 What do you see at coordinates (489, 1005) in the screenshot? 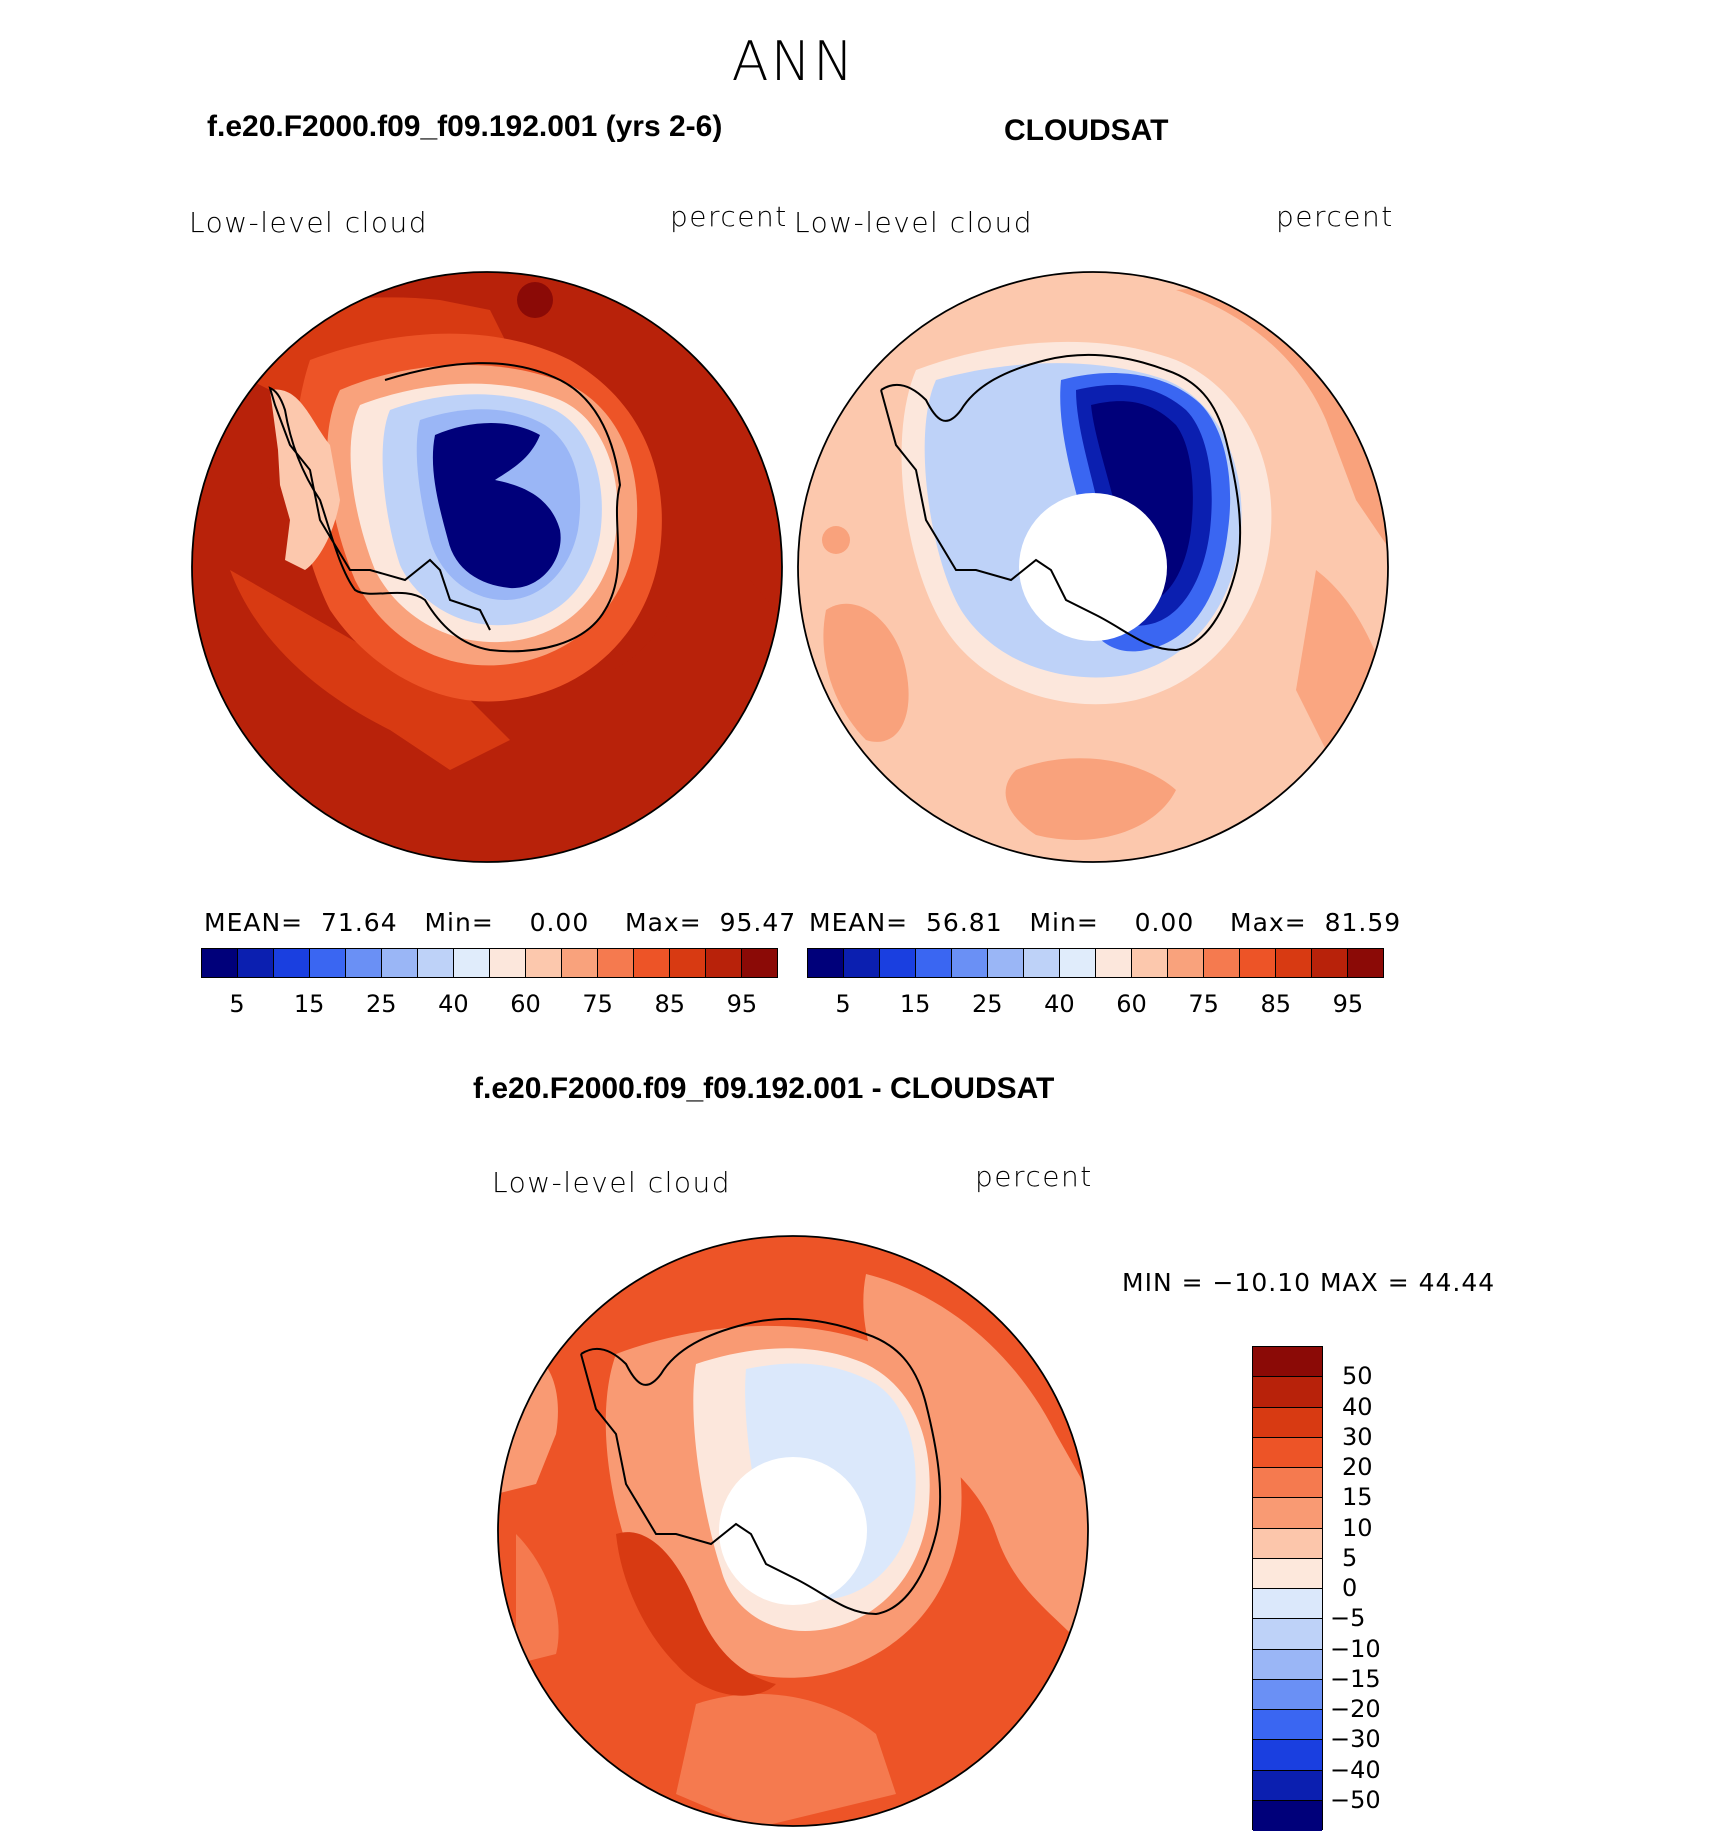
I see `panel-1-colorbar-ticks: 5 15 25 40 60 75 85 95` at bounding box center [489, 1005].